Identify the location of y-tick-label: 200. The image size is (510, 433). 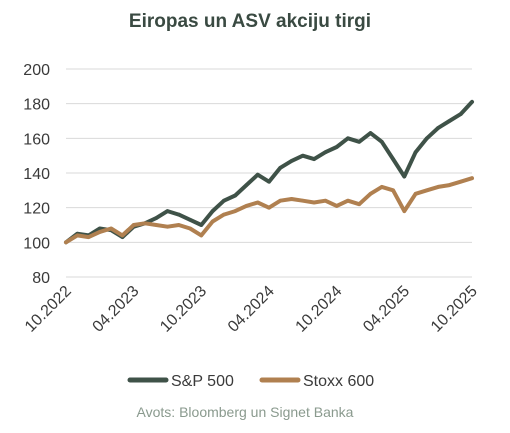
(36, 70).